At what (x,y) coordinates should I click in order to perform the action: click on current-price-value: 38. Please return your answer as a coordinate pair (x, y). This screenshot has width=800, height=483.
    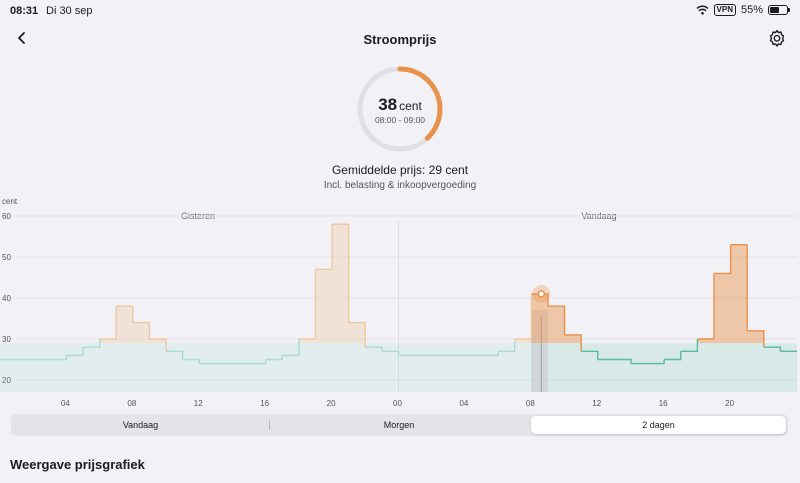
    Looking at the image, I should click on (388, 104).